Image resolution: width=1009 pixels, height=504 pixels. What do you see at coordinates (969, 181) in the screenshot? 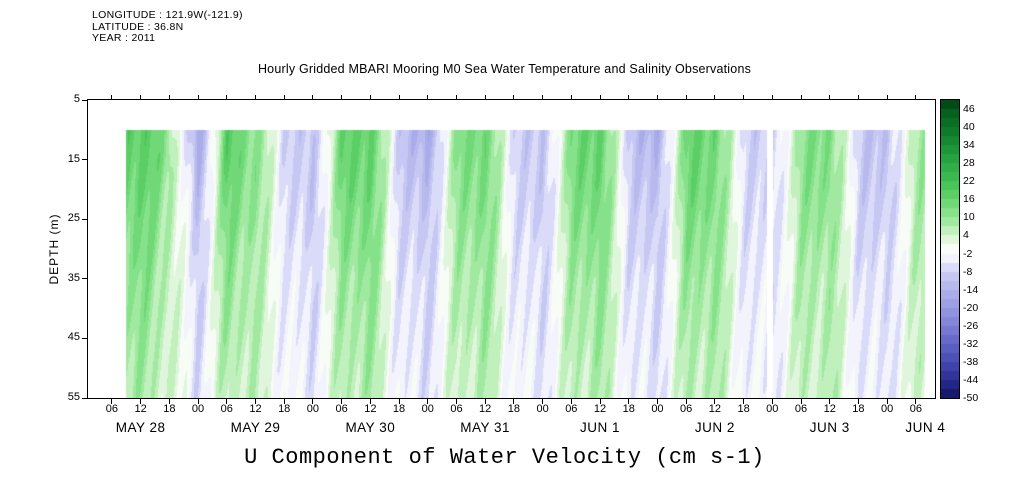
I see `colorbar-tick-label: 22` at bounding box center [969, 181].